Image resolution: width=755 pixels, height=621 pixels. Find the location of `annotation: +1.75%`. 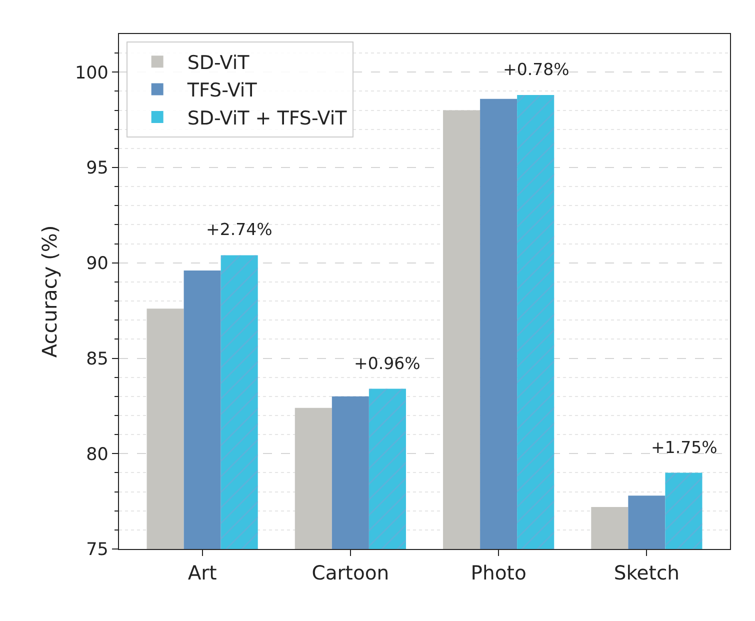

annotation: +1.75% is located at coordinates (684, 447).